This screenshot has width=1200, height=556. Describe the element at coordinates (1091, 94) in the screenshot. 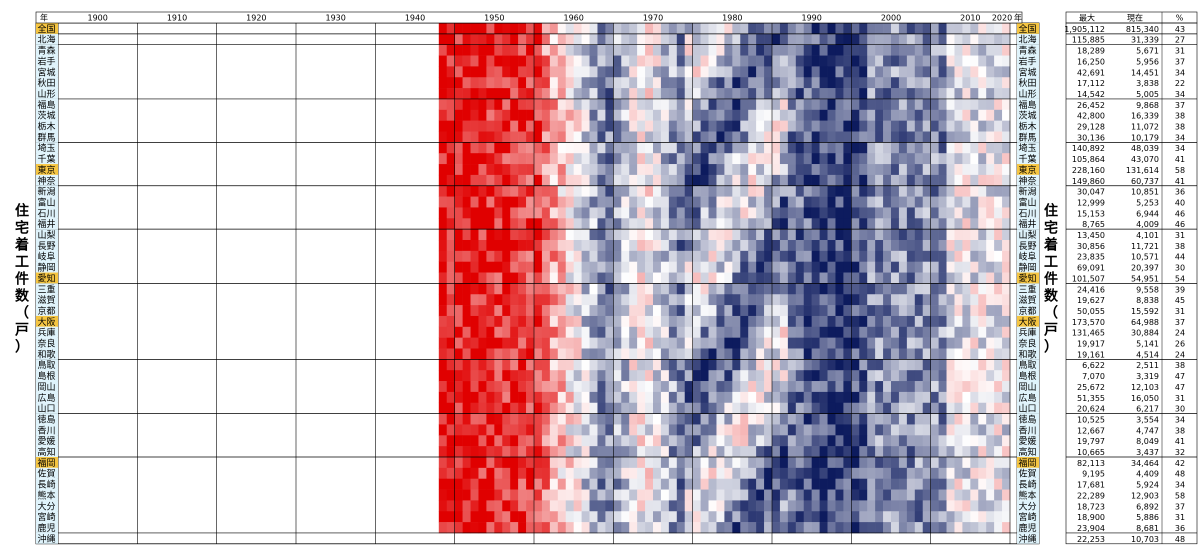

I see `stat-max: 14,542` at that location.